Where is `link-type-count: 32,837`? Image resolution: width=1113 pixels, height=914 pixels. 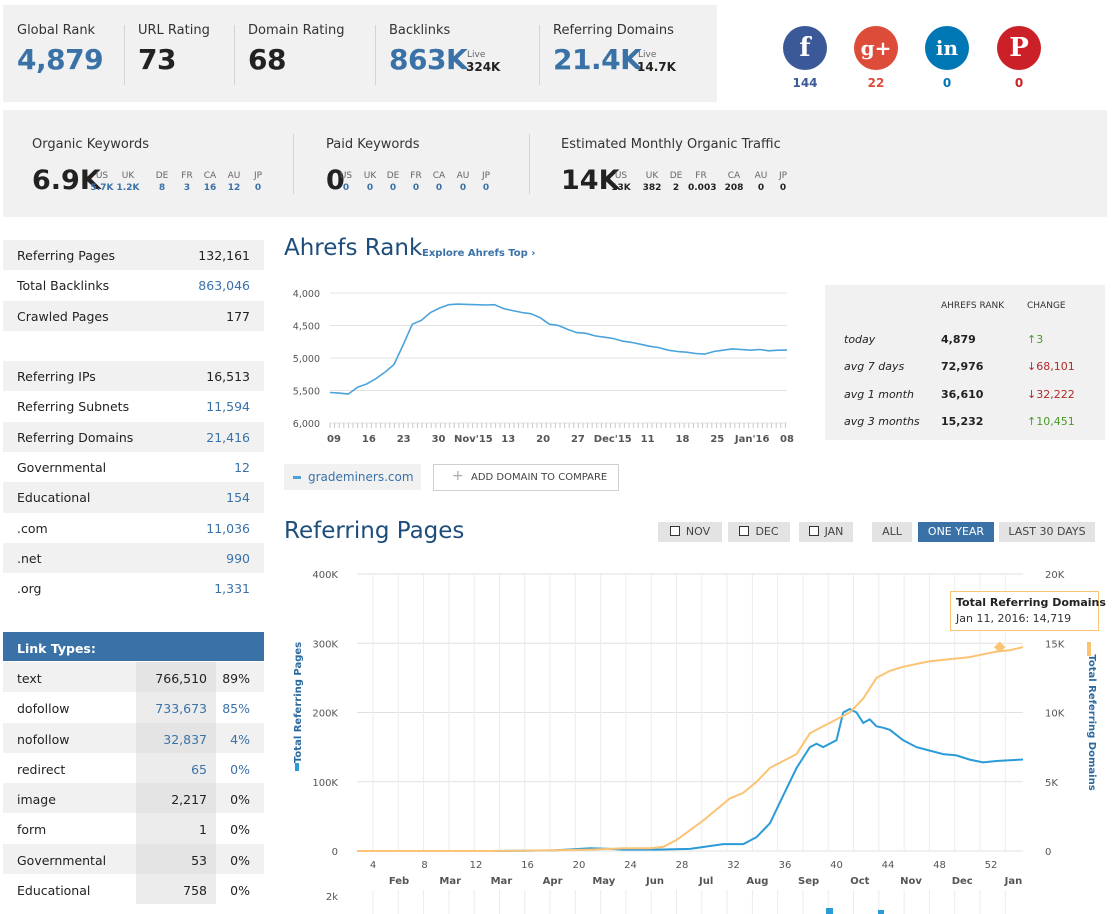
link-type-count: 32,837 is located at coordinates (185, 739).